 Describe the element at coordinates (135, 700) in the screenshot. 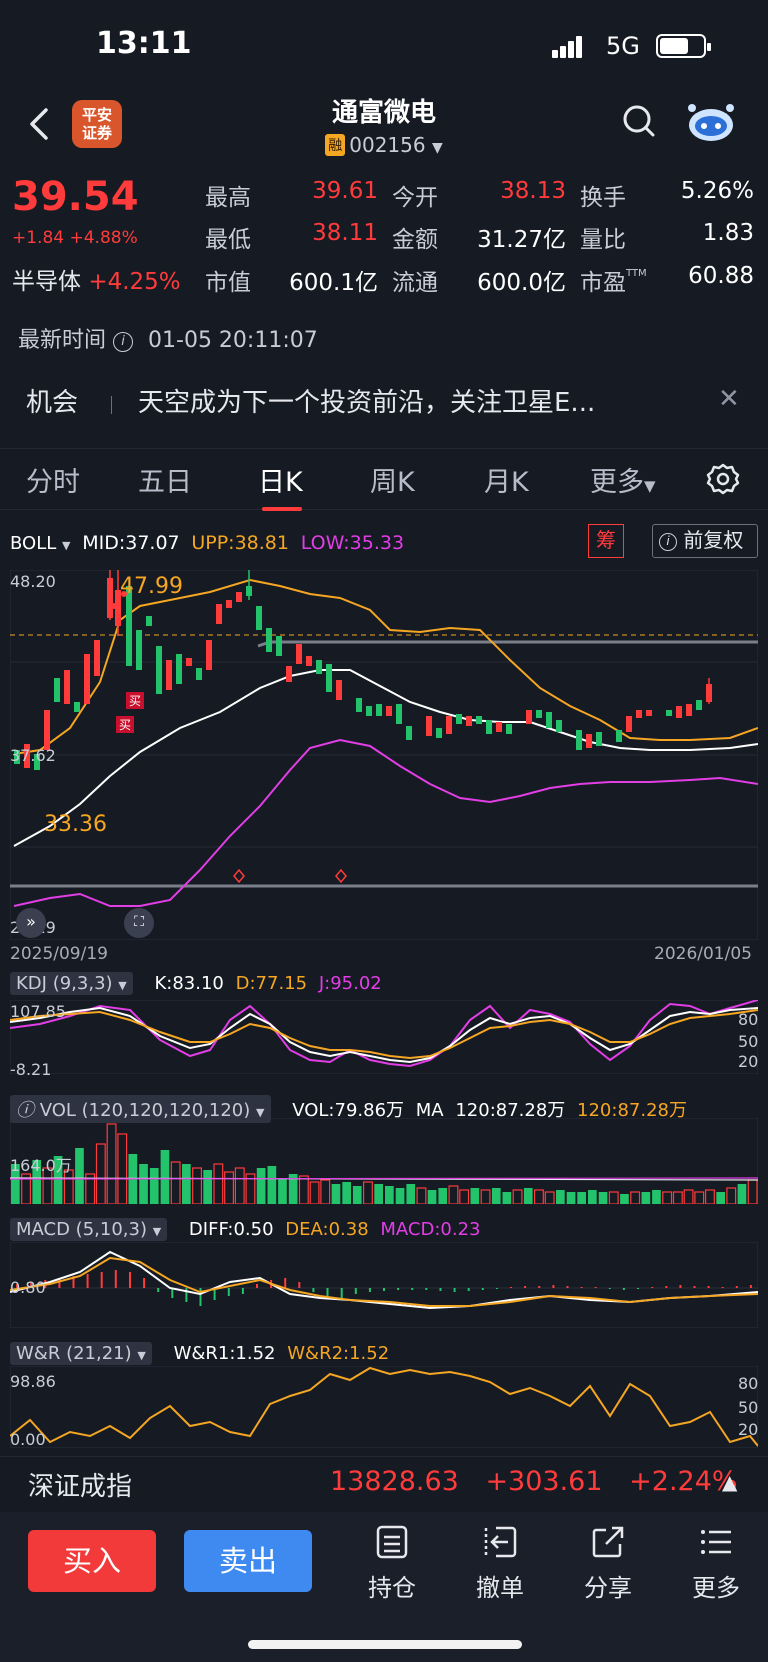

I see `buy-marker: 买` at that location.